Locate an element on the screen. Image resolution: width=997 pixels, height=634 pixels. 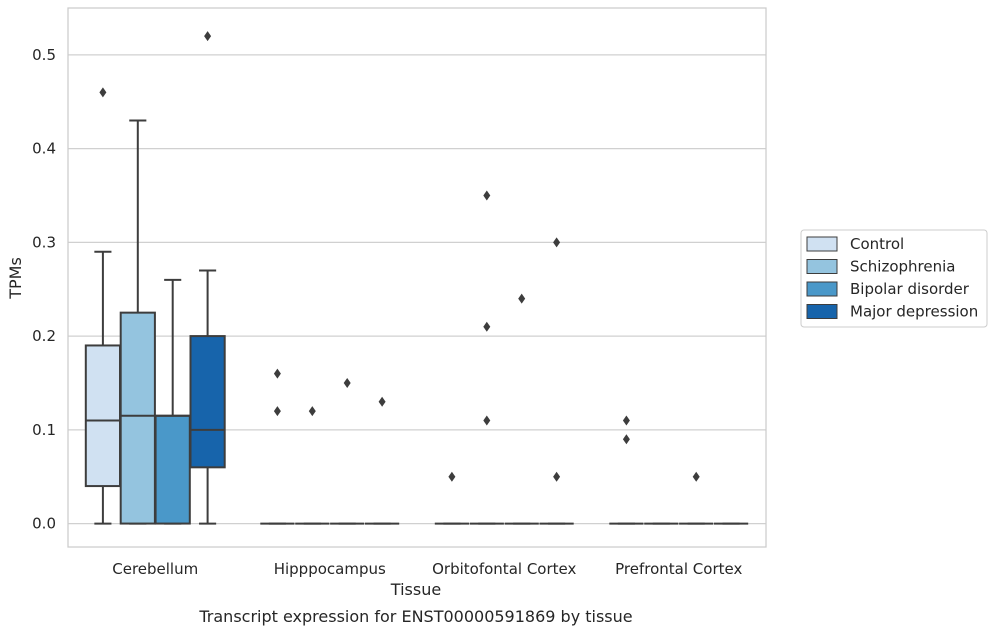
x-axis-label: Tissue is located at coordinates (415, 589).